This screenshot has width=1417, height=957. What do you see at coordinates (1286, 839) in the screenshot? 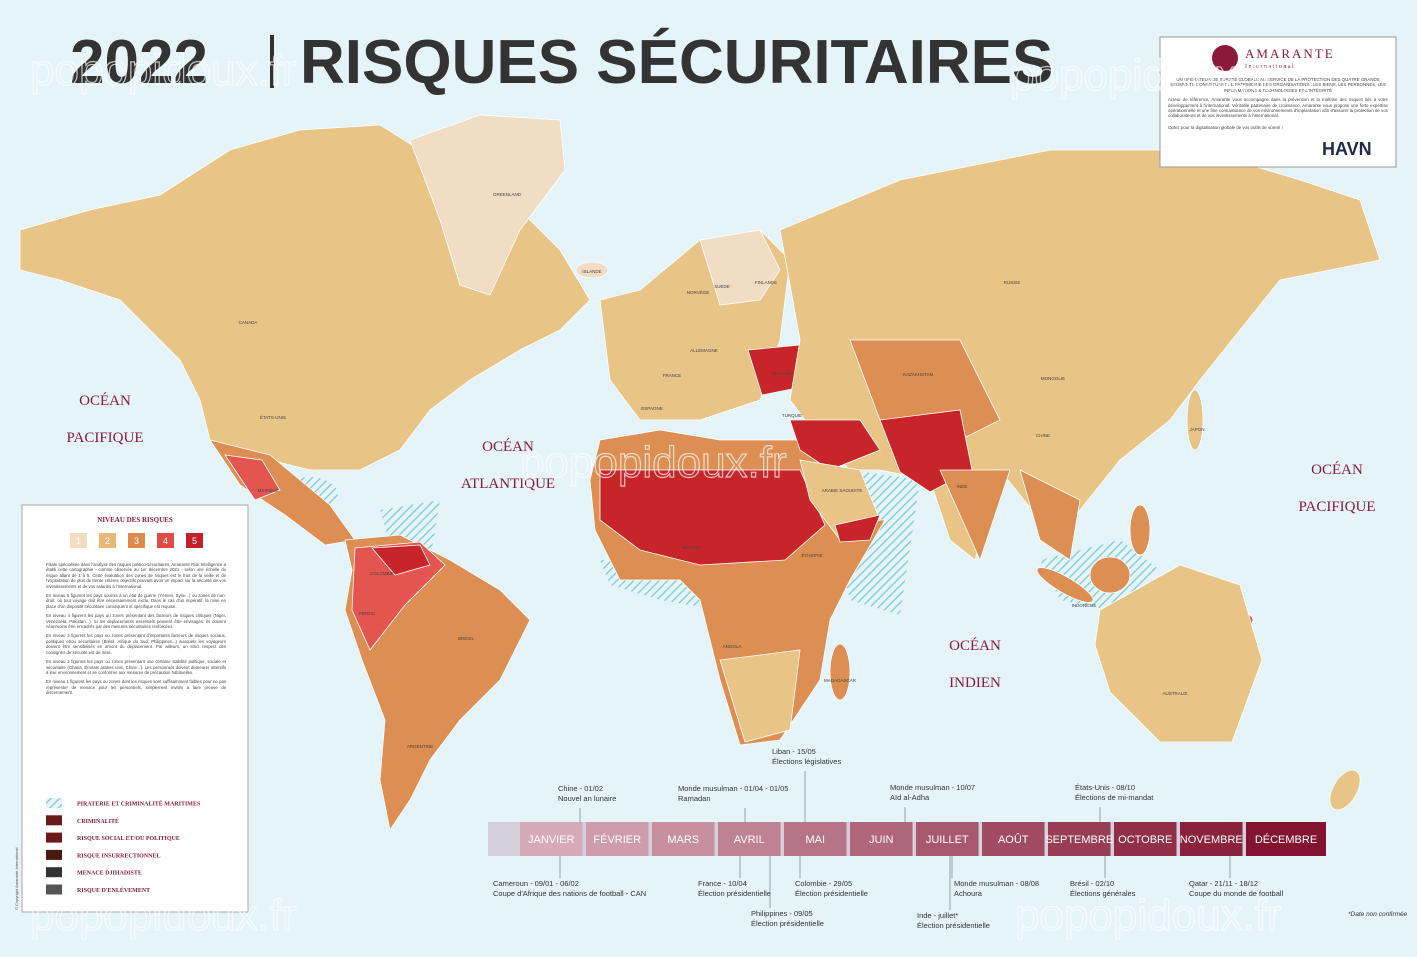
I see `month-label: DÉCEMBRE` at bounding box center [1286, 839].